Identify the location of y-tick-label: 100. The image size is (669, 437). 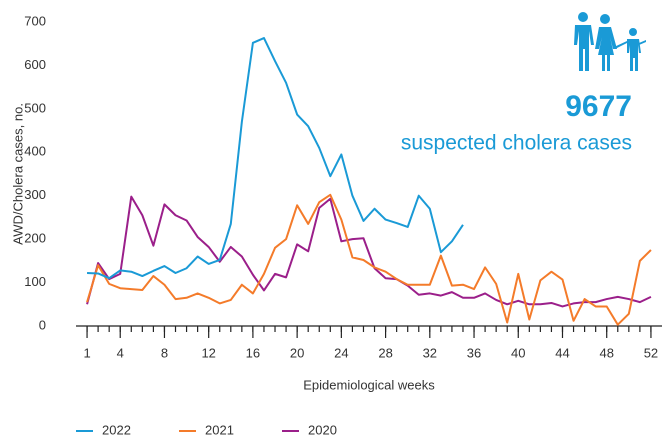
(35, 281).